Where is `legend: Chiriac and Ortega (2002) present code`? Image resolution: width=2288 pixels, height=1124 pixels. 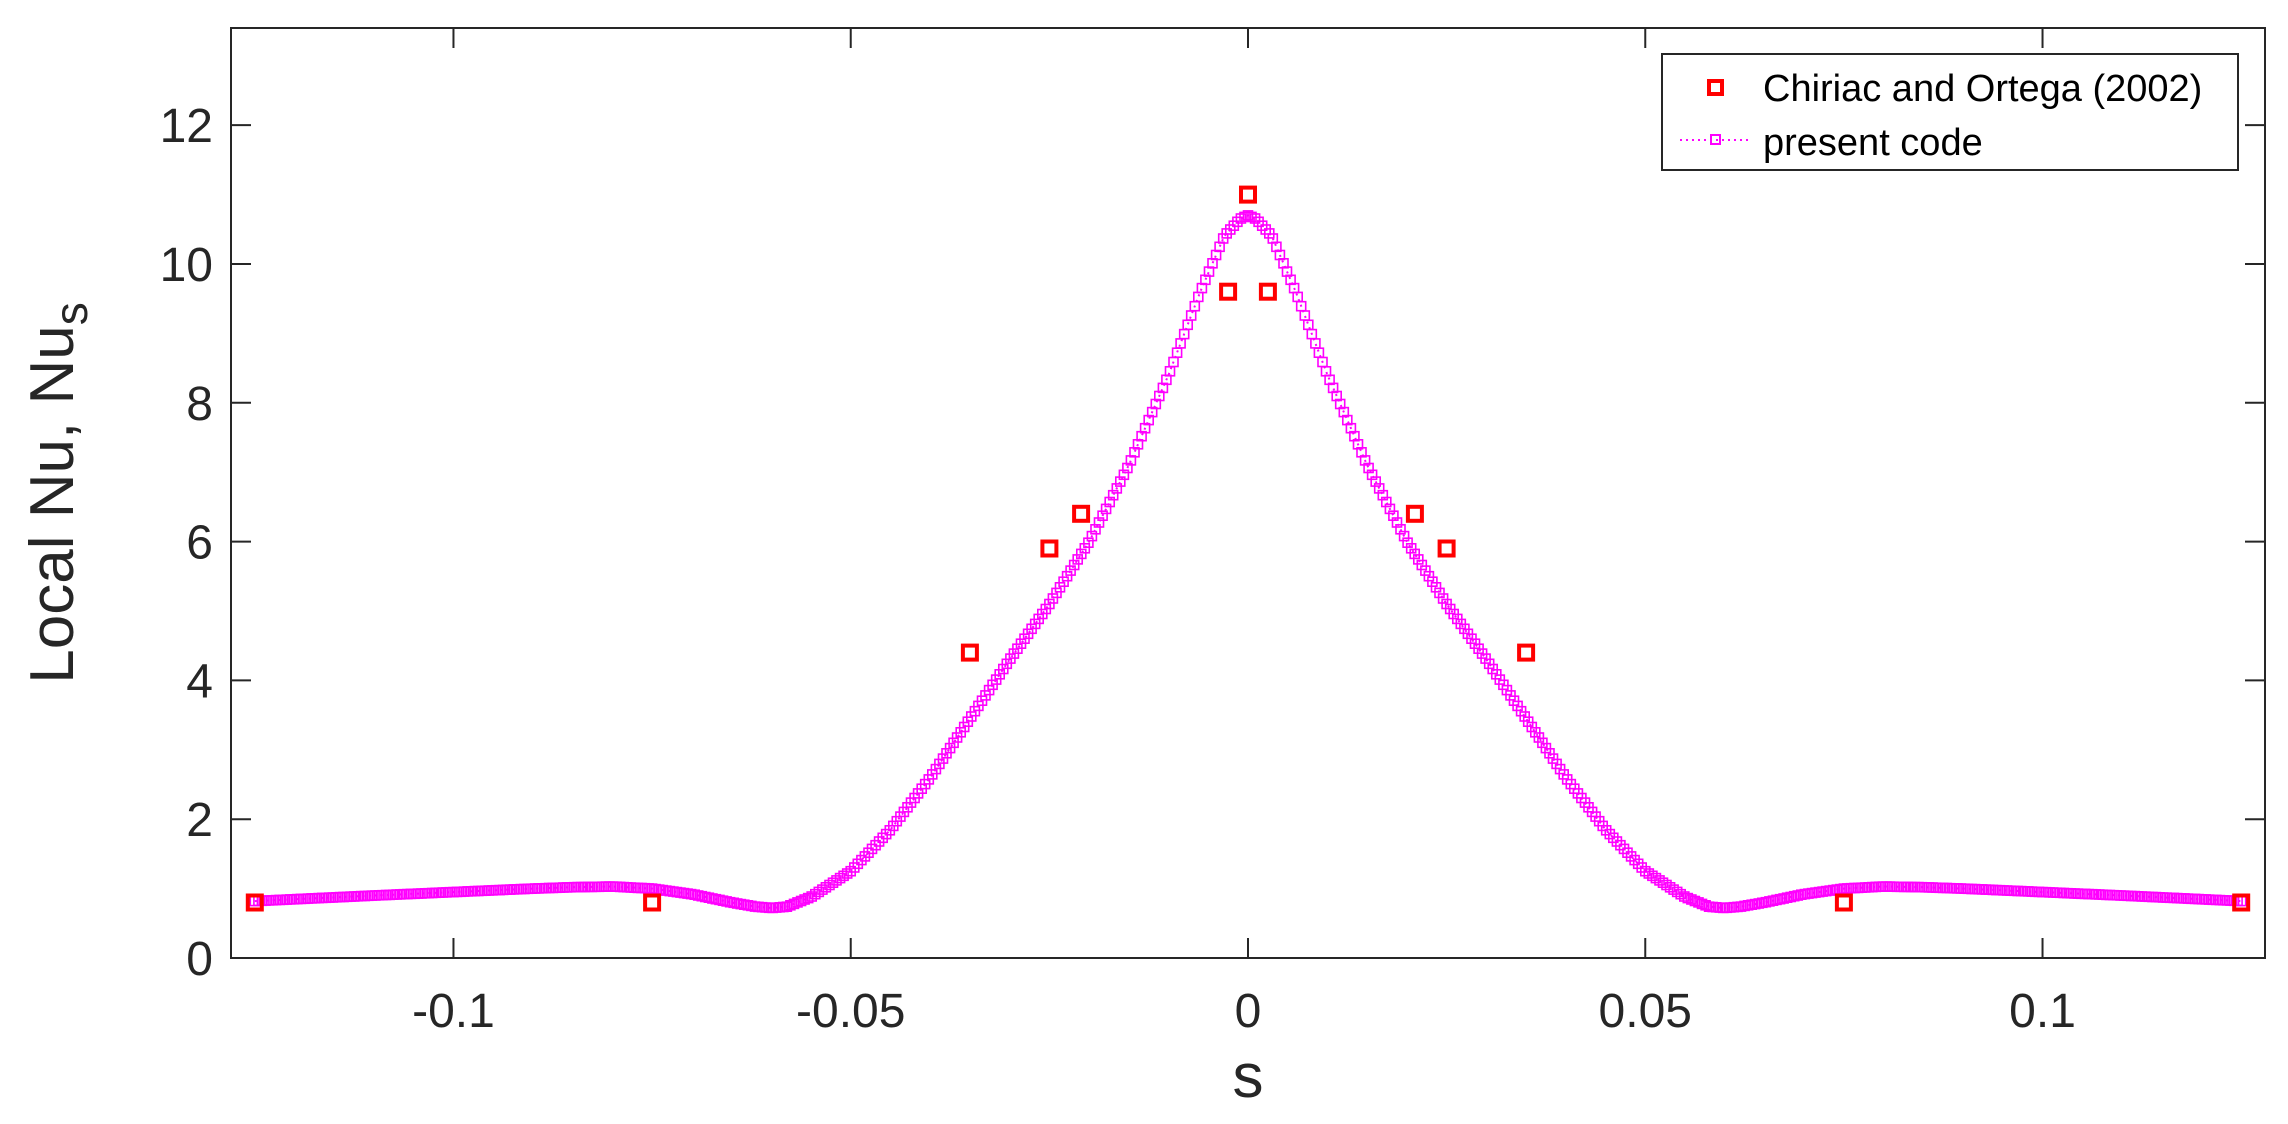
legend: Chiriac and Ortega (2002) present code is located at coordinates (1950, 112).